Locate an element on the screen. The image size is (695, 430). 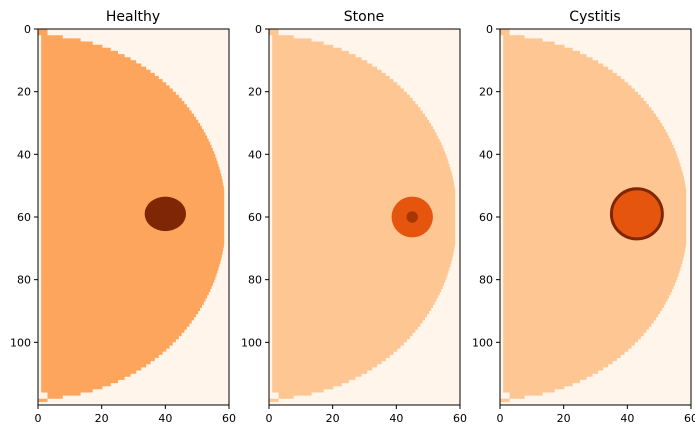
panel-title: Cystitis is located at coordinates (594, 17).